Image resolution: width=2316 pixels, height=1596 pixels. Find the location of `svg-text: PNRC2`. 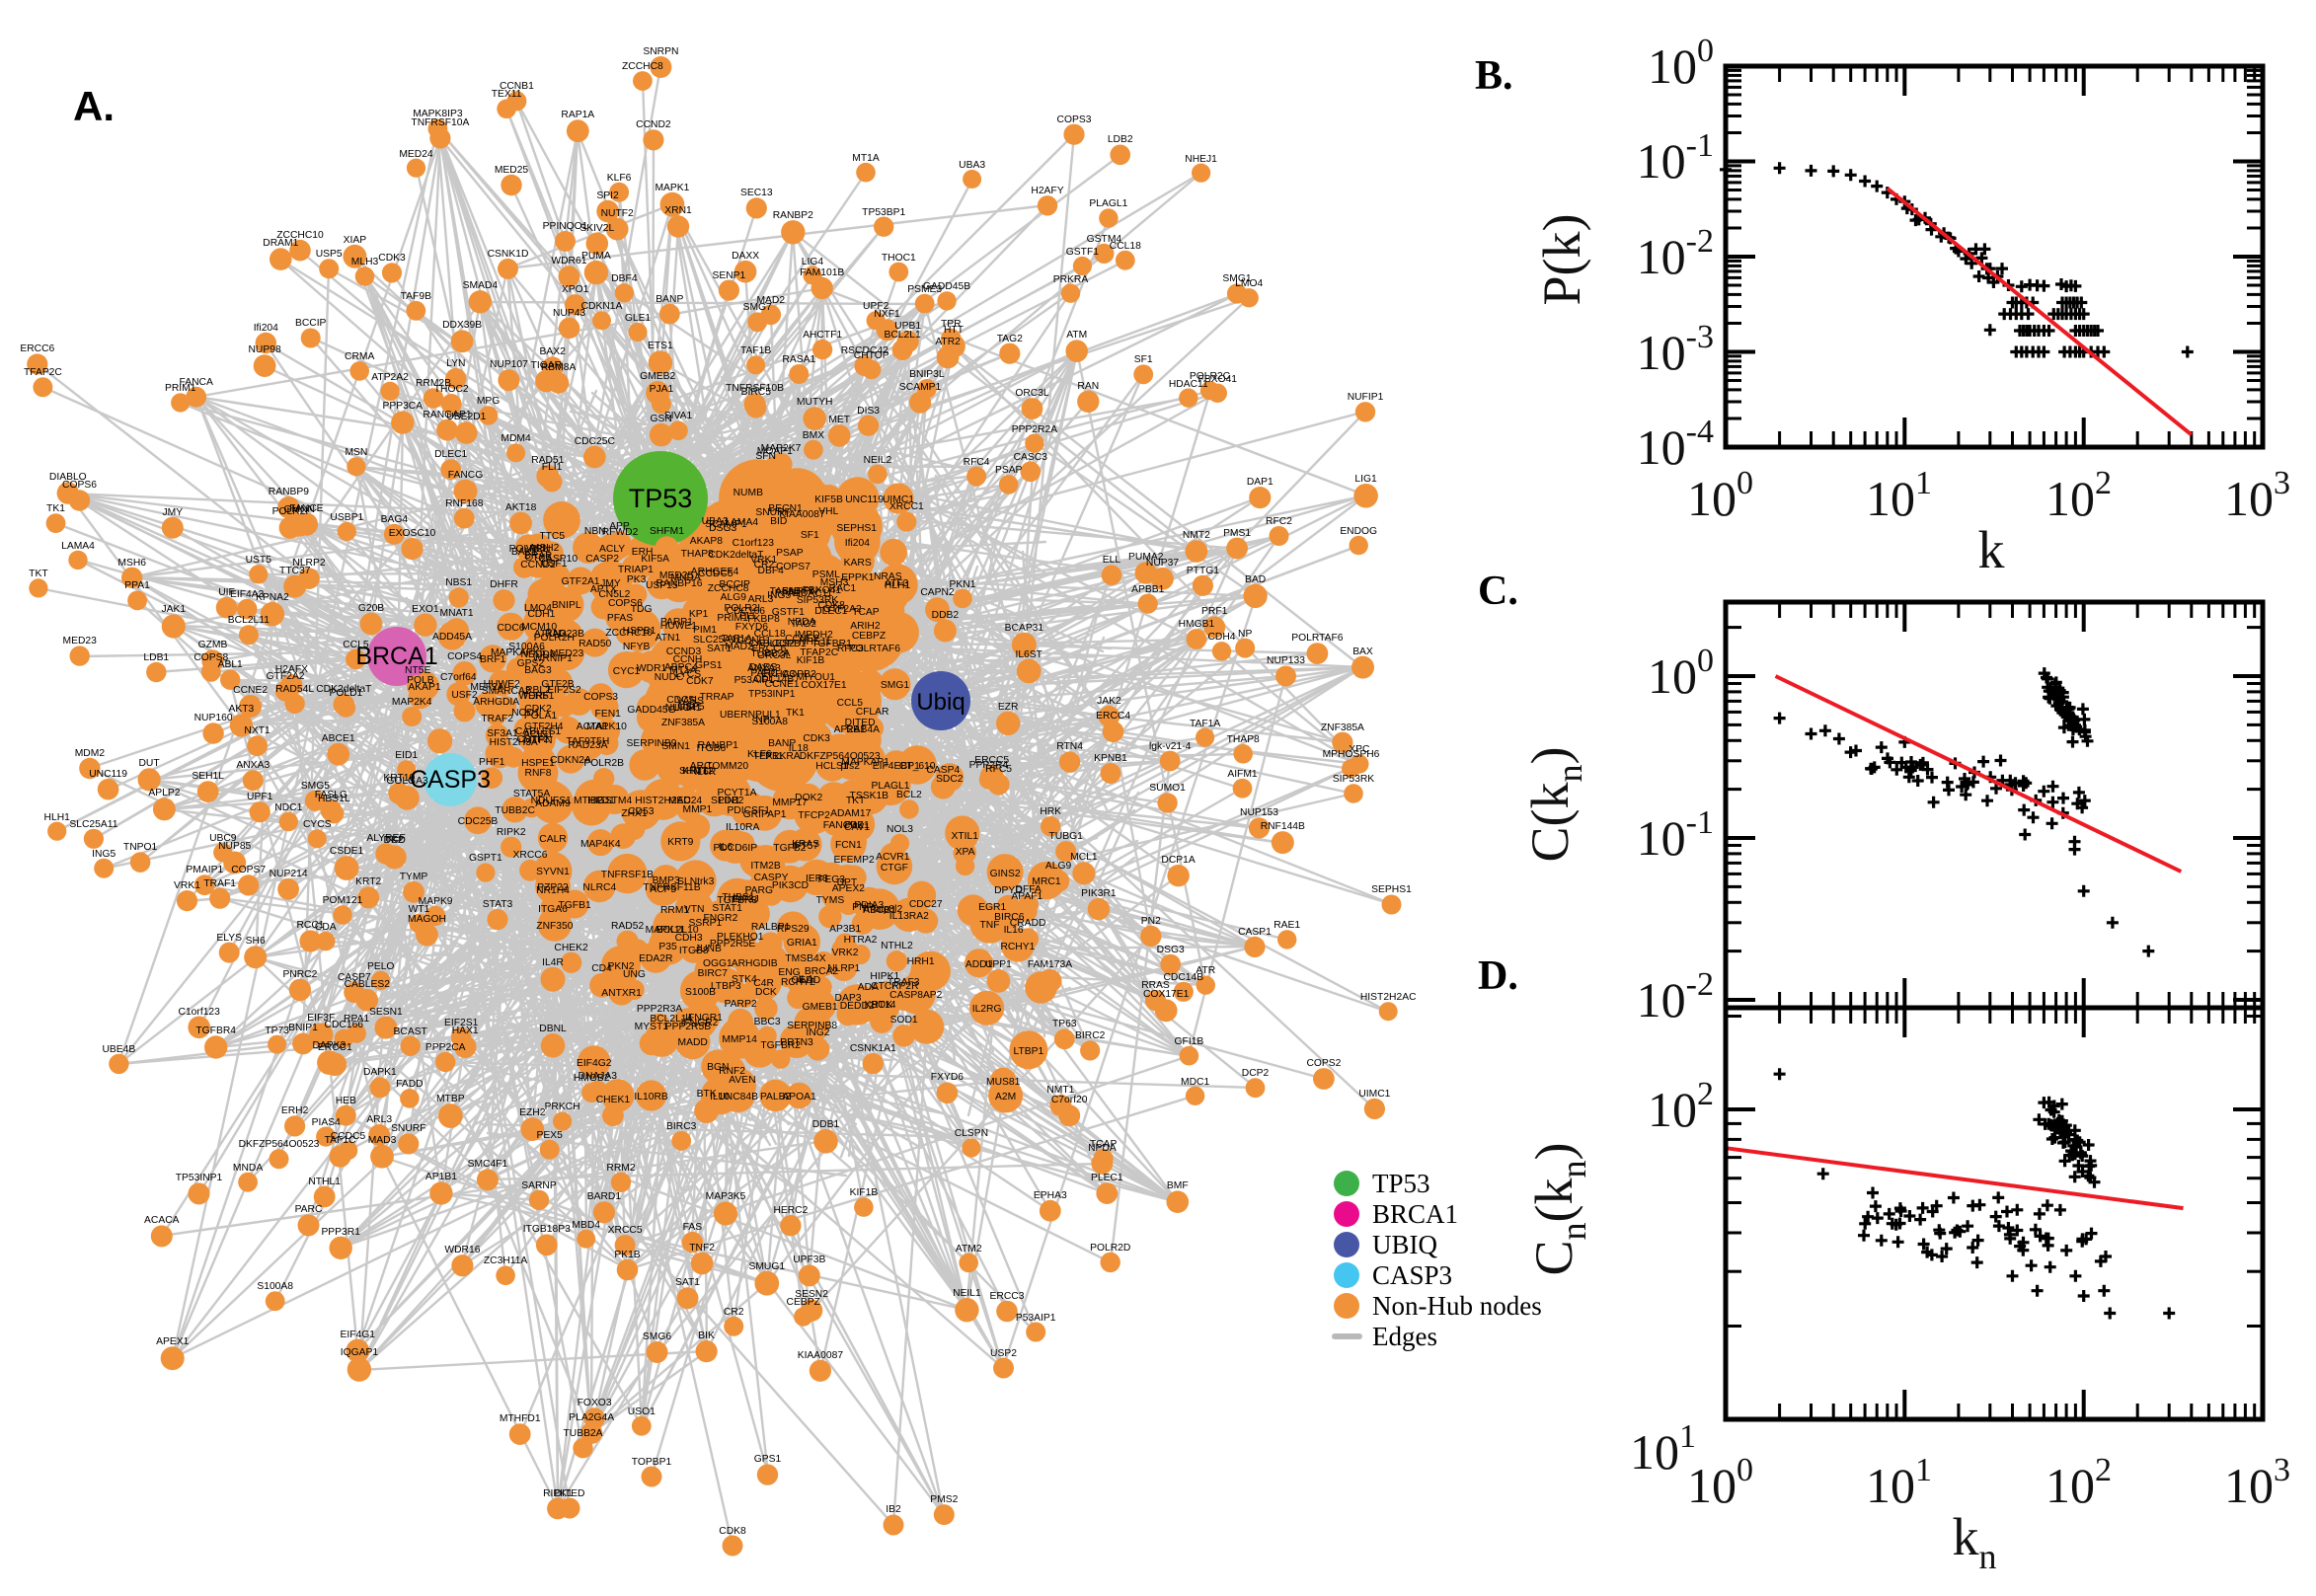

svg-text: PNRC2 is located at coordinates (299, 974).